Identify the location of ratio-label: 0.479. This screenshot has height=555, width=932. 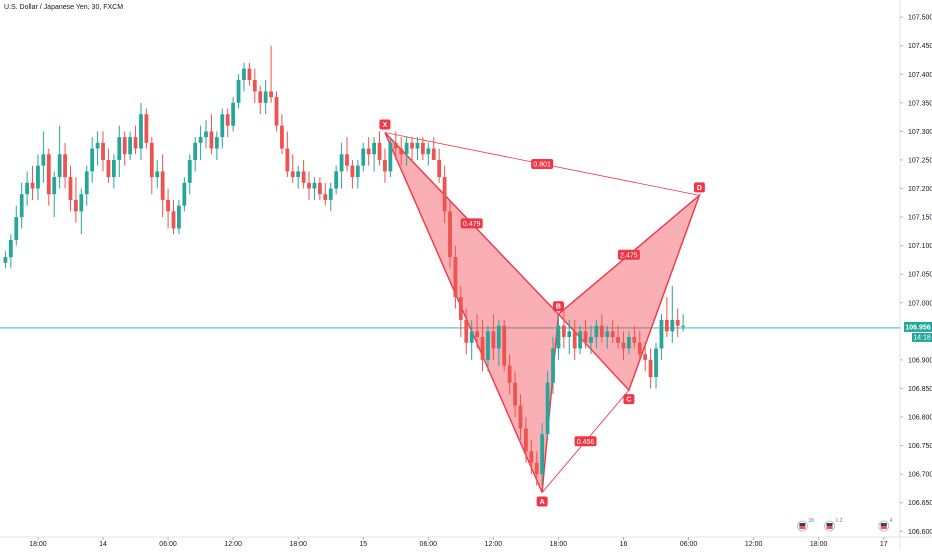
(471, 223).